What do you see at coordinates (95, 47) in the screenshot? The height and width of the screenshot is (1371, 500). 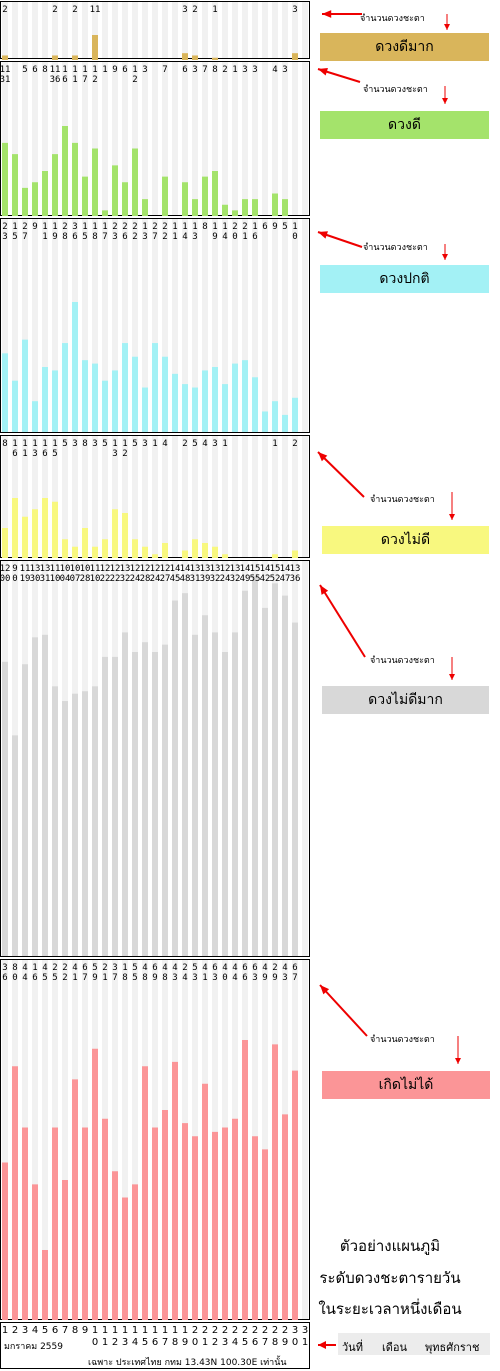 I see `bar-ดวงดีมาก-10` at bounding box center [95, 47].